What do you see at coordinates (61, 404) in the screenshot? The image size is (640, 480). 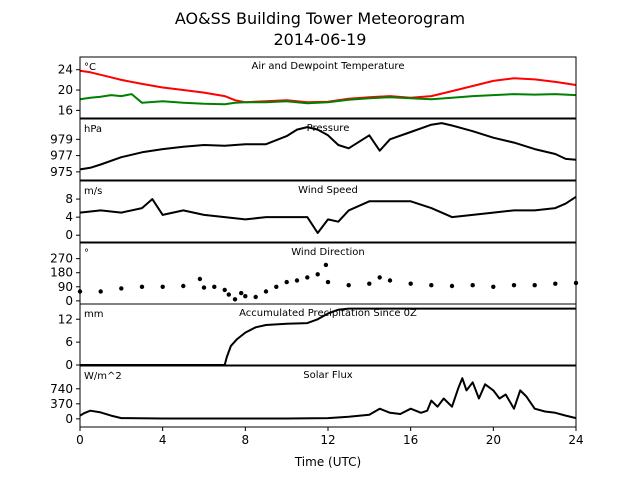 I see `y-tick-label: 370` at bounding box center [61, 404].